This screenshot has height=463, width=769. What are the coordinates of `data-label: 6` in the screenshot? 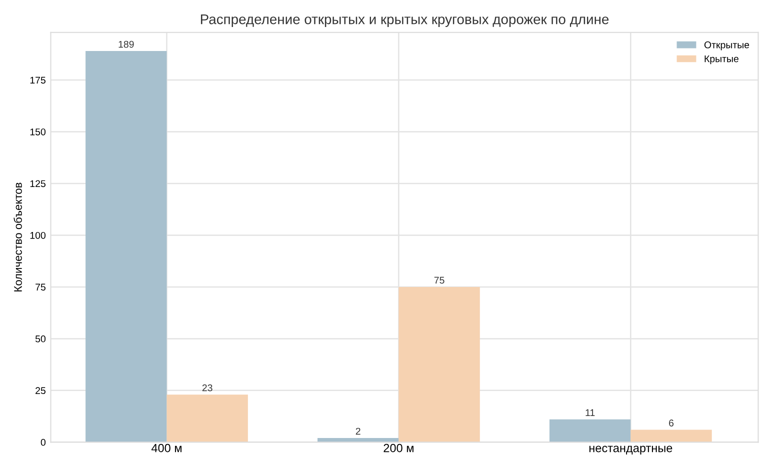 It's located at (671, 423).